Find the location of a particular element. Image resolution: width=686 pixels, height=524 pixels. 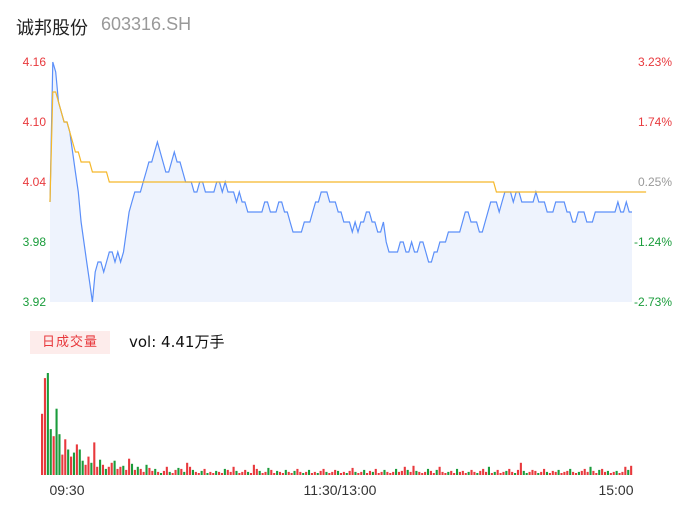

price-tick-label: 4.16 is located at coordinates (35, 62).